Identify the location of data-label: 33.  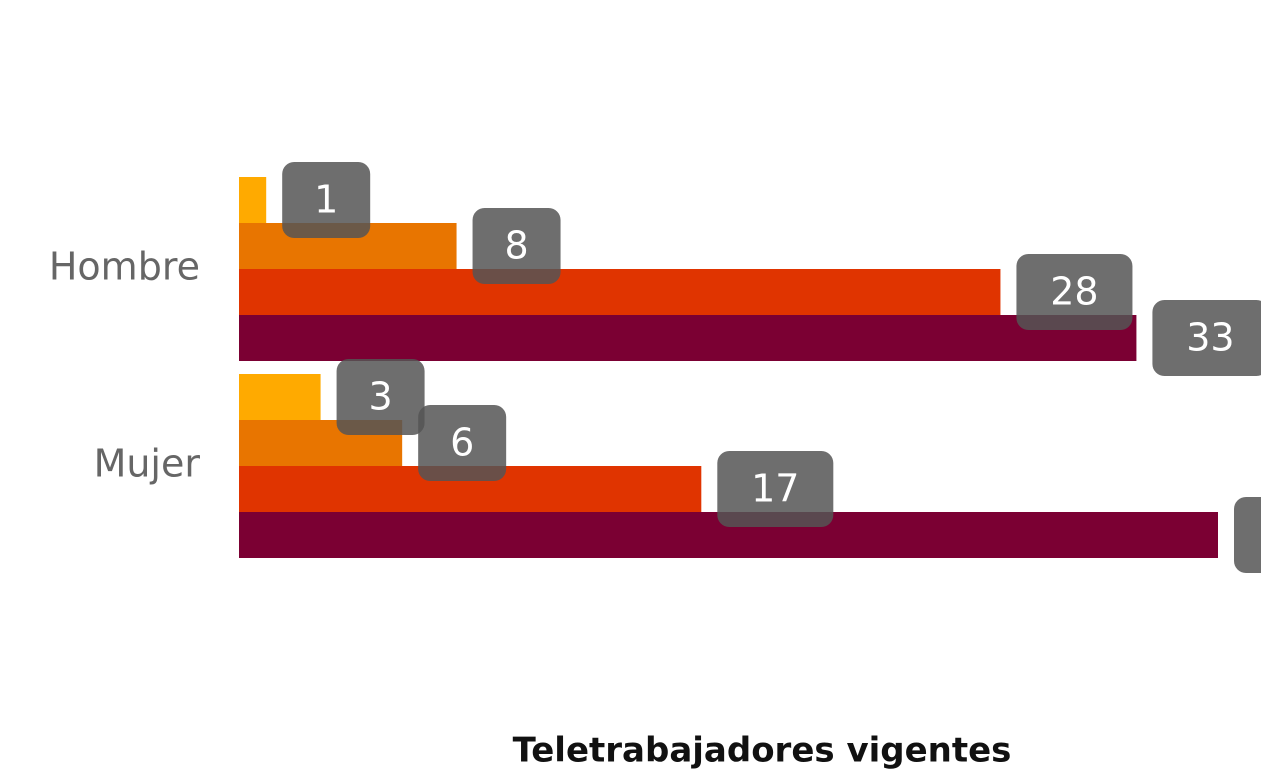
(1210, 338).